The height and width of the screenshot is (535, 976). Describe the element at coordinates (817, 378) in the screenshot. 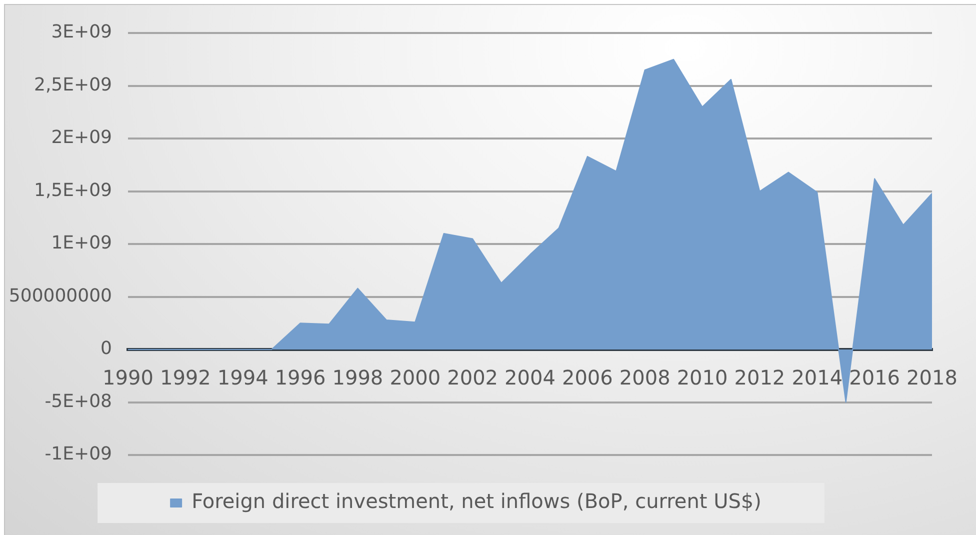

I see `x-tick-label: 2014` at that location.